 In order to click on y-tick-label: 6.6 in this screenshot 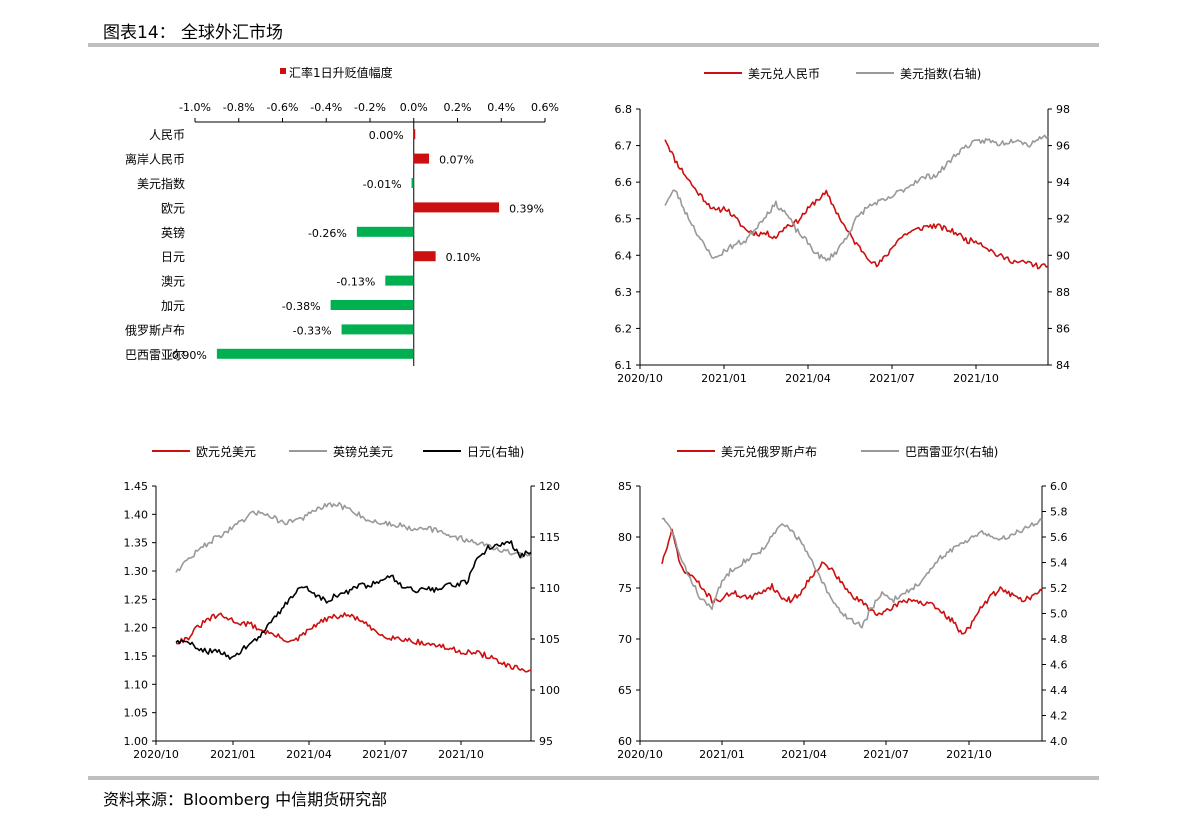, I will do `click(624, 182)`.